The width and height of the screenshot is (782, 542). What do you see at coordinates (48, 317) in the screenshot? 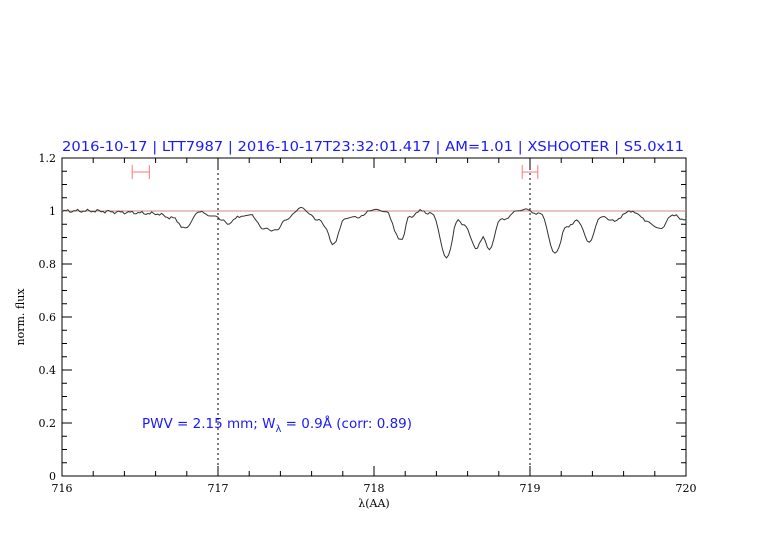
I see `y-tick-label: 0.6` at bounding box center [48, 317].